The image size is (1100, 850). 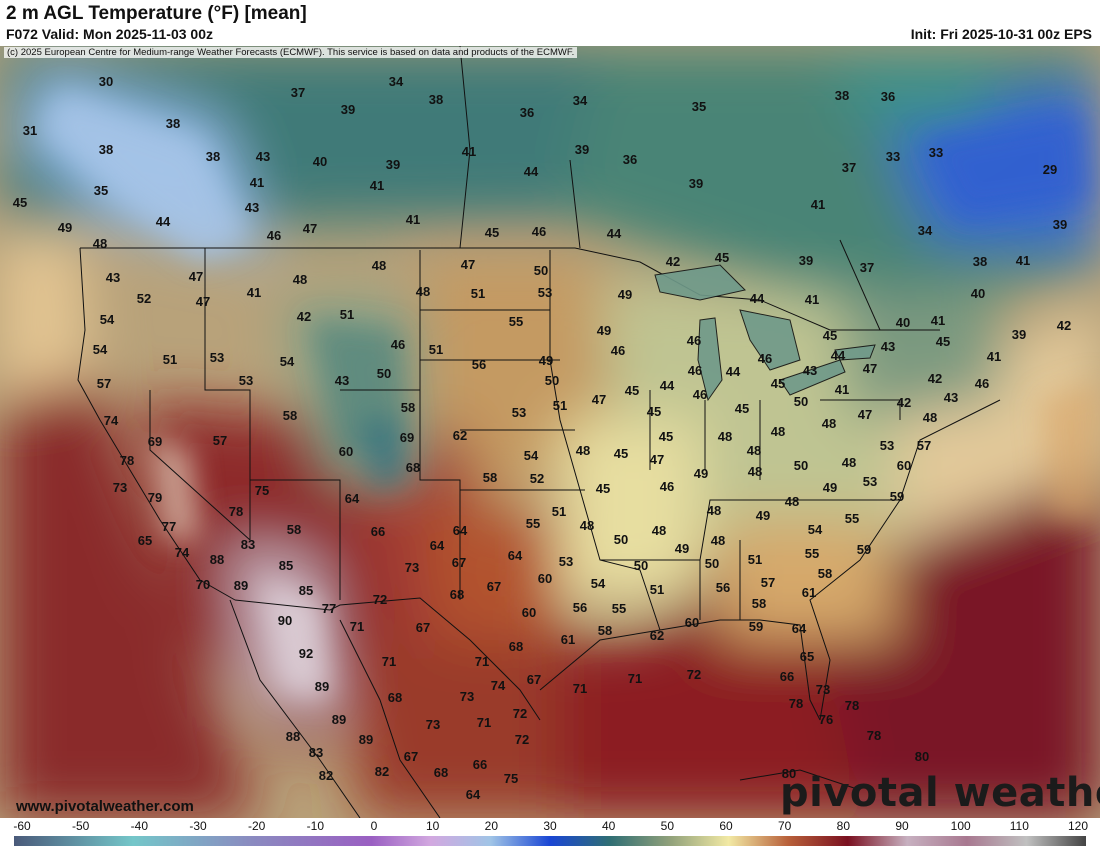 I want to click on temperature-value: 44, so click(x=733, y=371).